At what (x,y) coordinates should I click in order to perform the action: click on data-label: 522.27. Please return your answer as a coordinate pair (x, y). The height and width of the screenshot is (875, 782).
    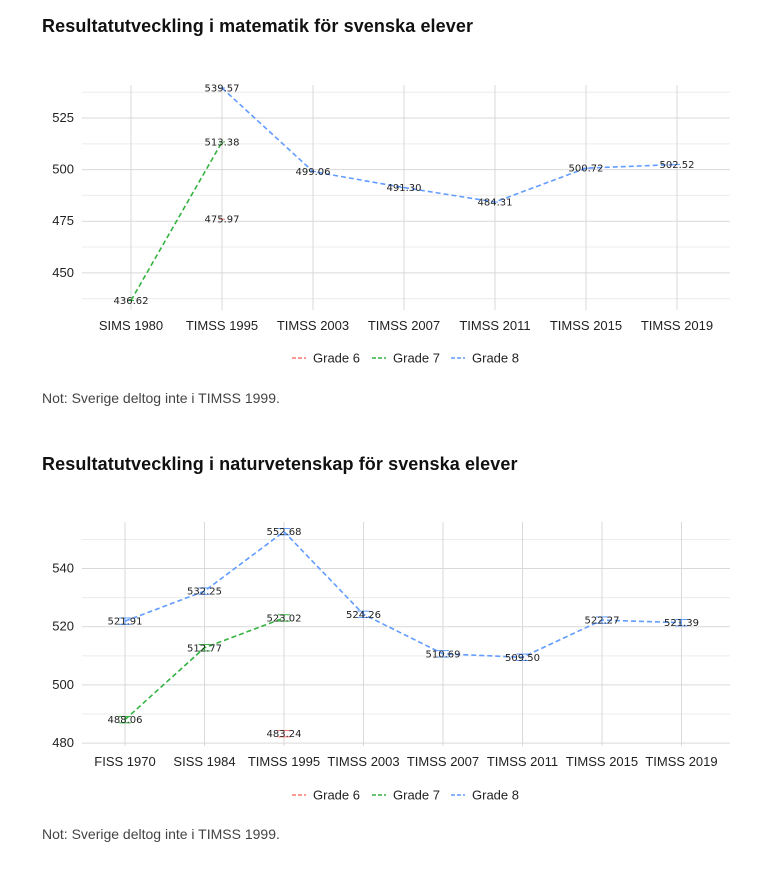
    Looking at the image, I should click on (602, 621).